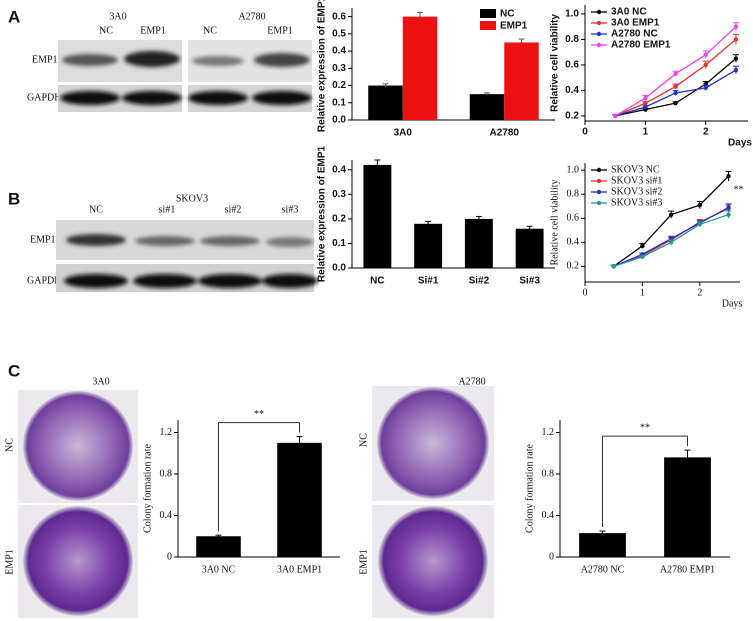 The image size is (753, 621). What do you see at coordinates (554, 222) in the screenshot?
I see `y-axis-label: Relative cell viability` at bounding box center [554, 222].